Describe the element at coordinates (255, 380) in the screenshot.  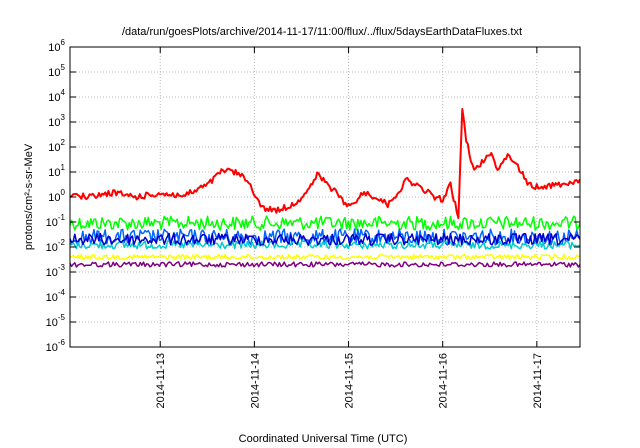
I see `x-tick-label: 2014-11-14` at that location.